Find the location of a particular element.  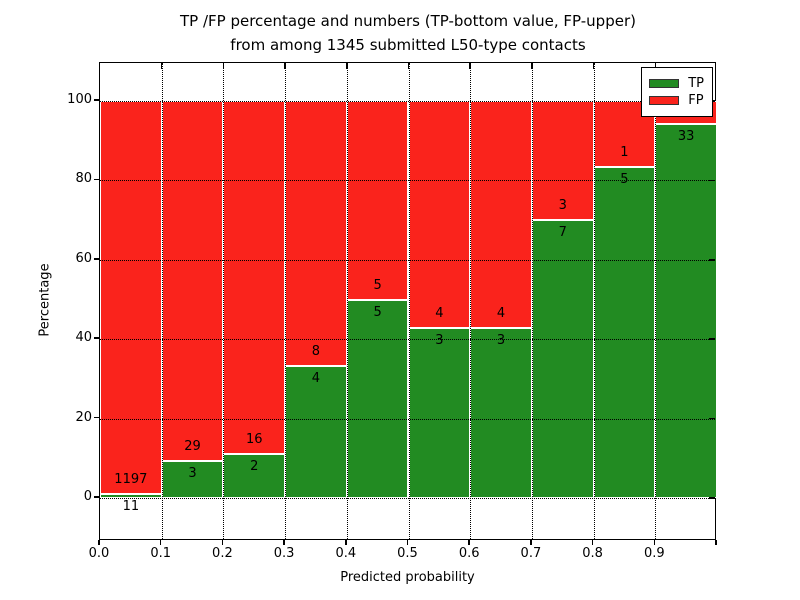

x-tick-label: 0.9 is located at coordinates (654, 553).